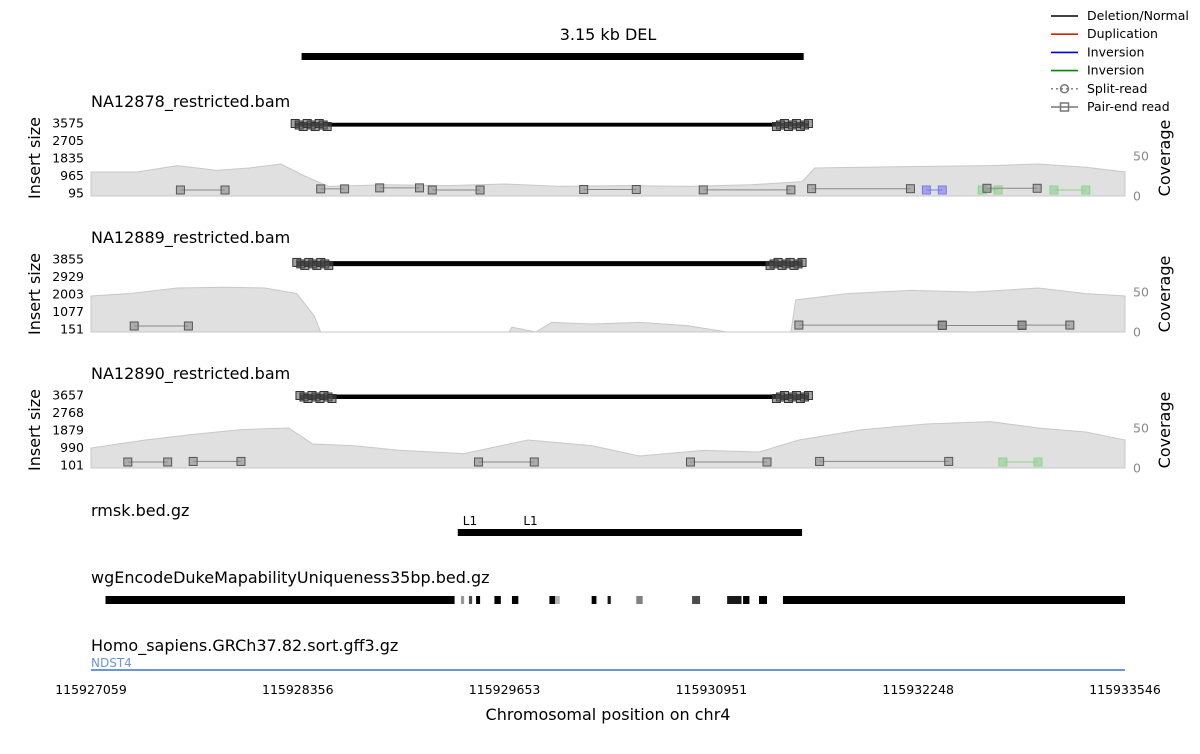 The height and width of the screenshot is (754, 1200). I want to click on y-tick-label: 3657, so click(68, 395).